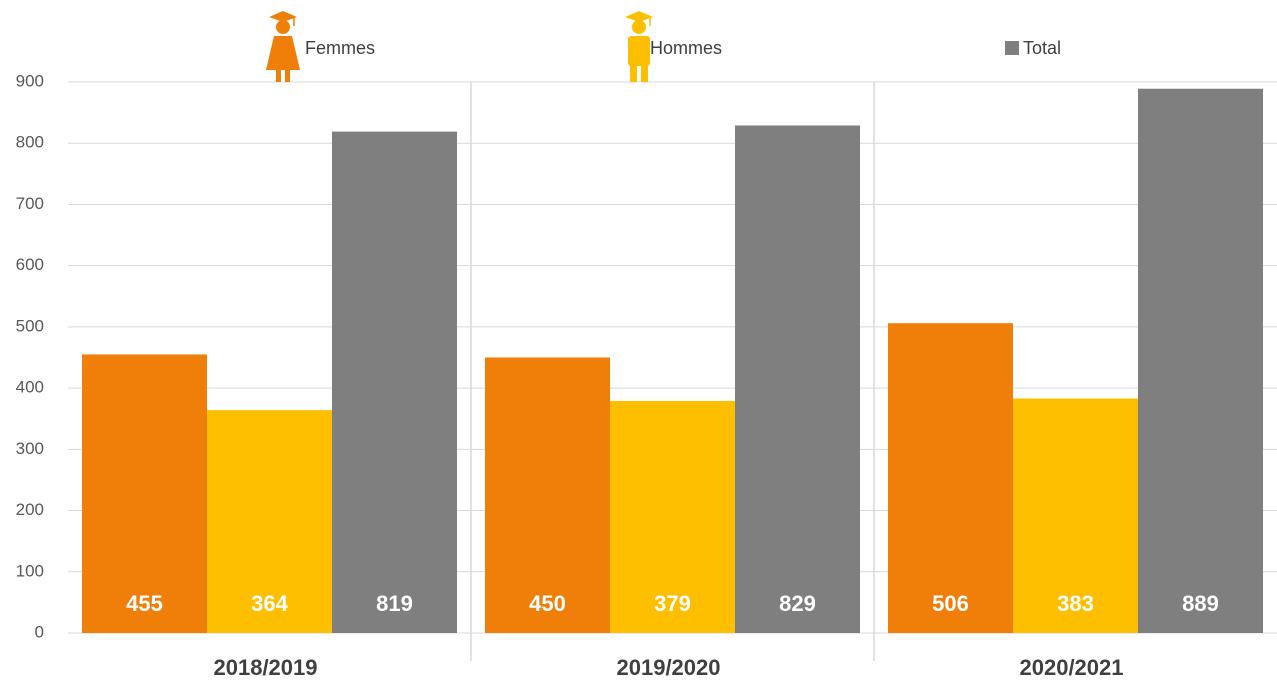  What do you see at coordinates (1075, 603) in the screenshot?
I see `value-label: 383` at bounding box center [1075, 603].